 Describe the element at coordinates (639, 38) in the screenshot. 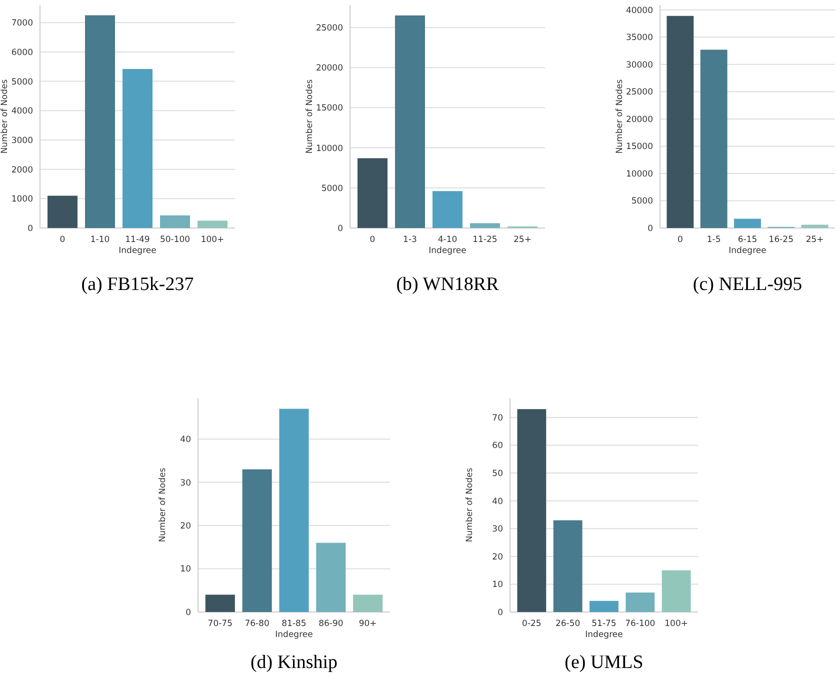

I see `y-tick-label: 35000` at that location.